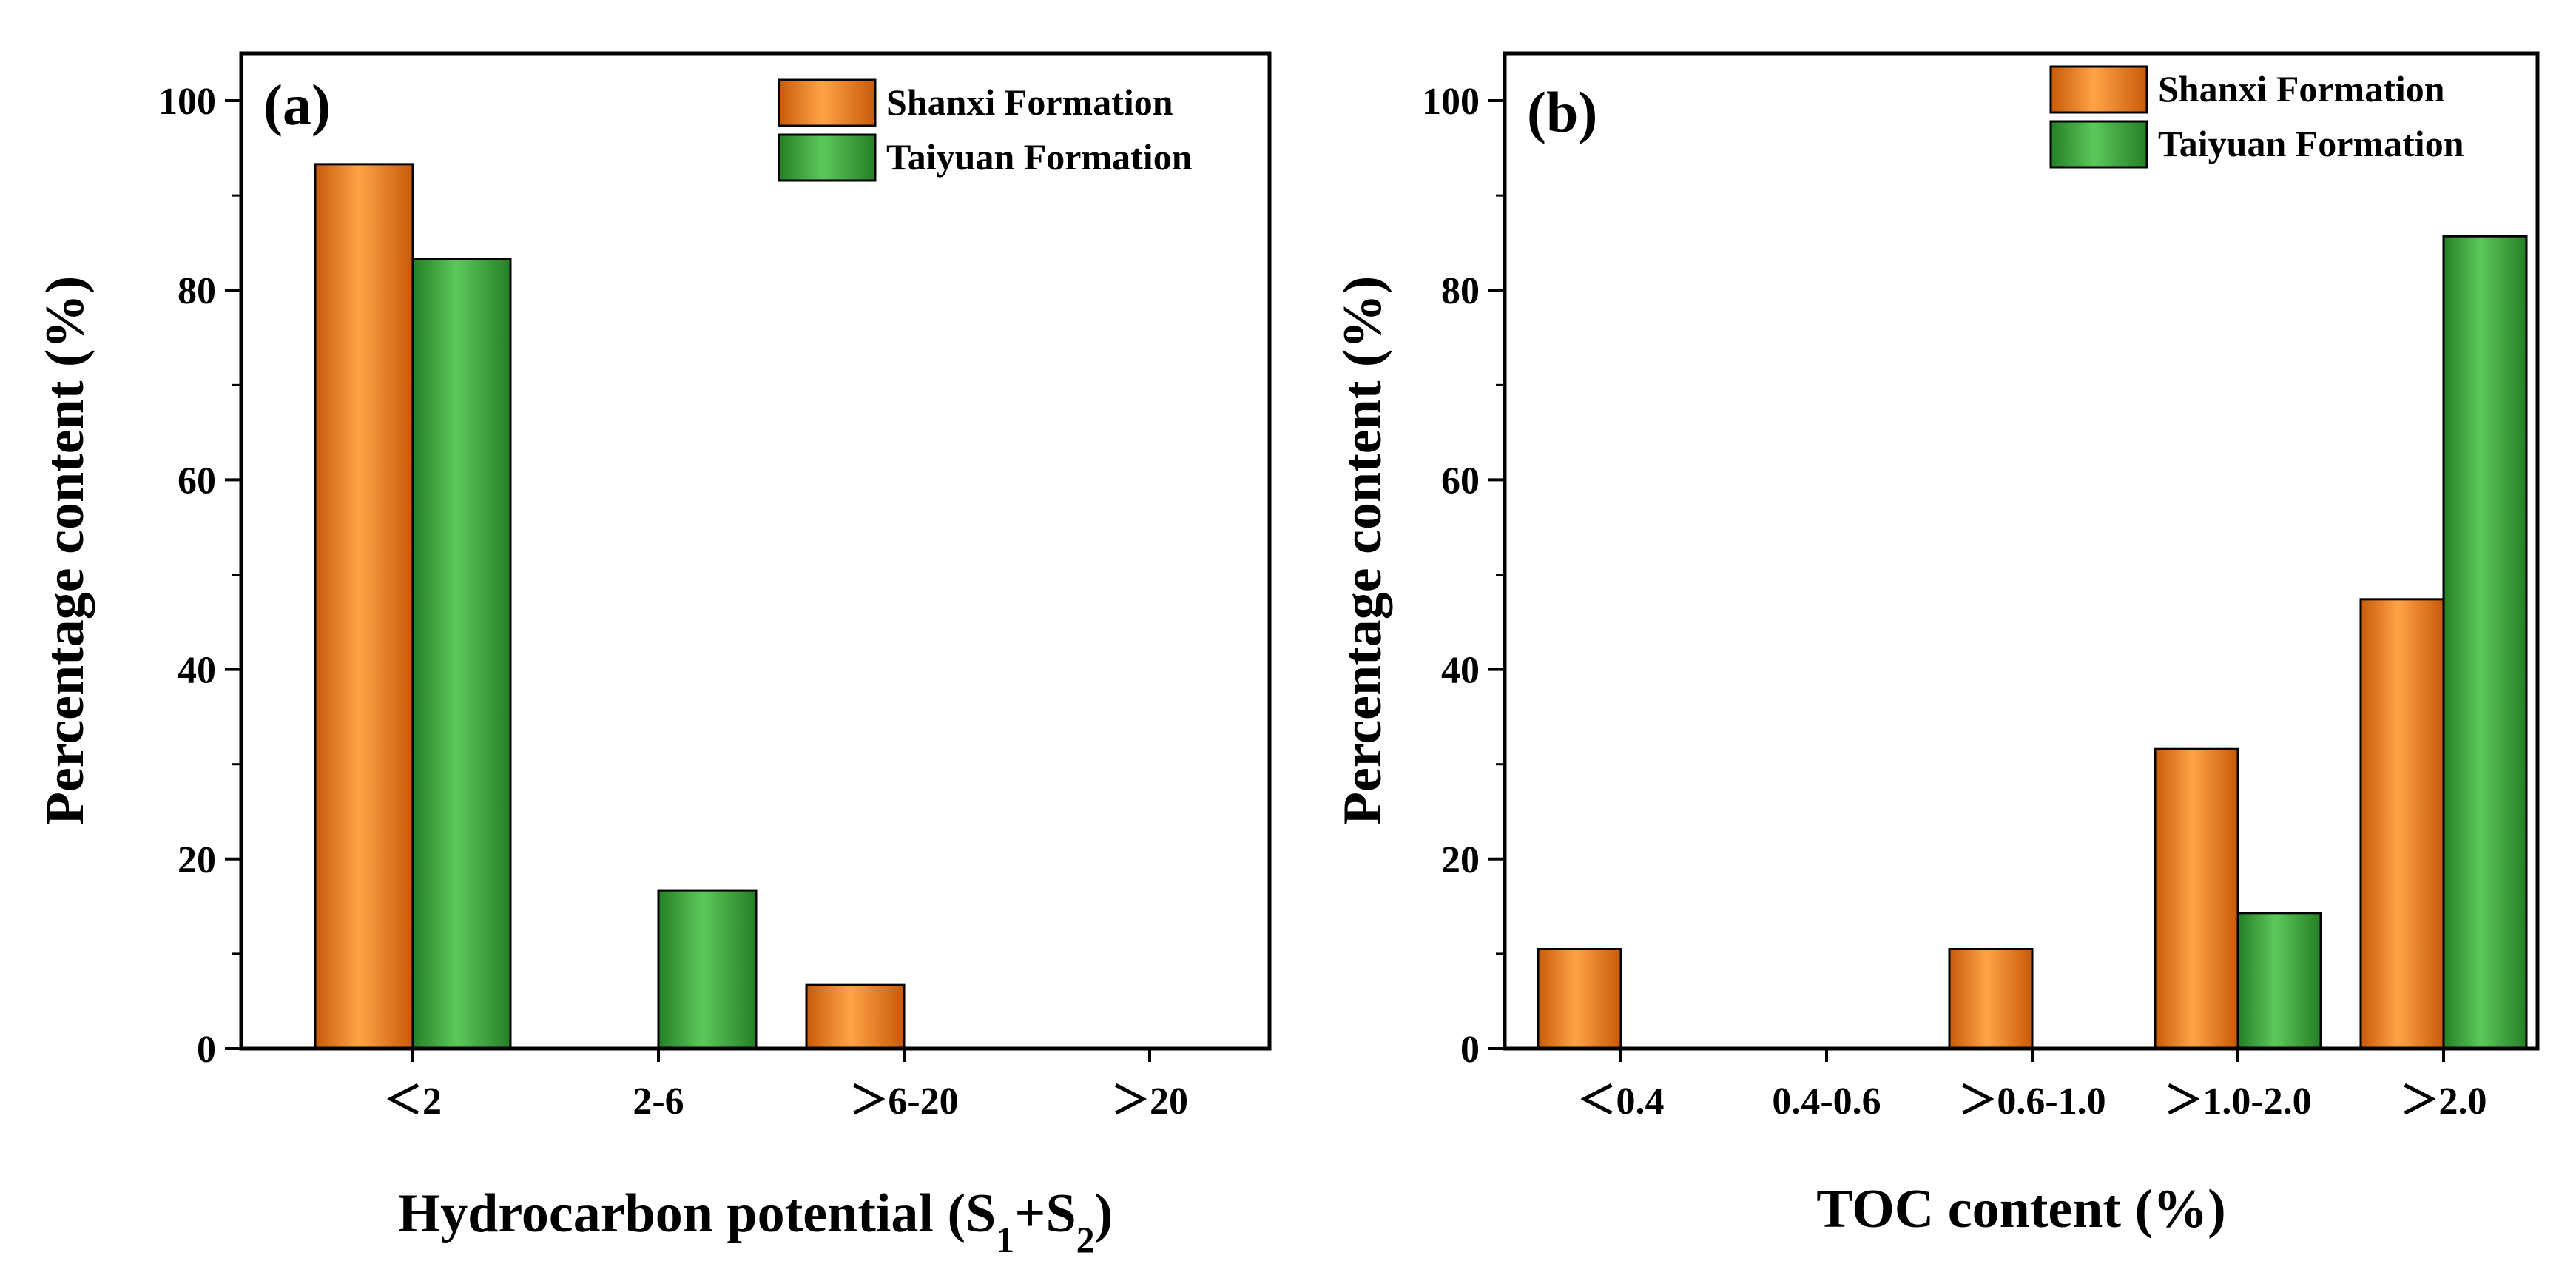  What do you see at coordinates (1463, 576) in the screenshot?
I see `panel-b-y-ticks: 0 20 40 60 80 100` at bounding box center [1463, 576].